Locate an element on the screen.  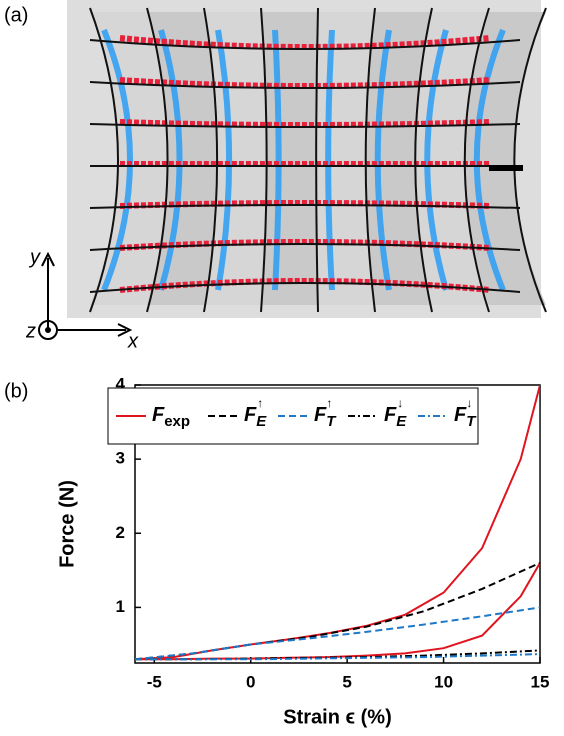
axis-triad is located at coordinates (85, 295).